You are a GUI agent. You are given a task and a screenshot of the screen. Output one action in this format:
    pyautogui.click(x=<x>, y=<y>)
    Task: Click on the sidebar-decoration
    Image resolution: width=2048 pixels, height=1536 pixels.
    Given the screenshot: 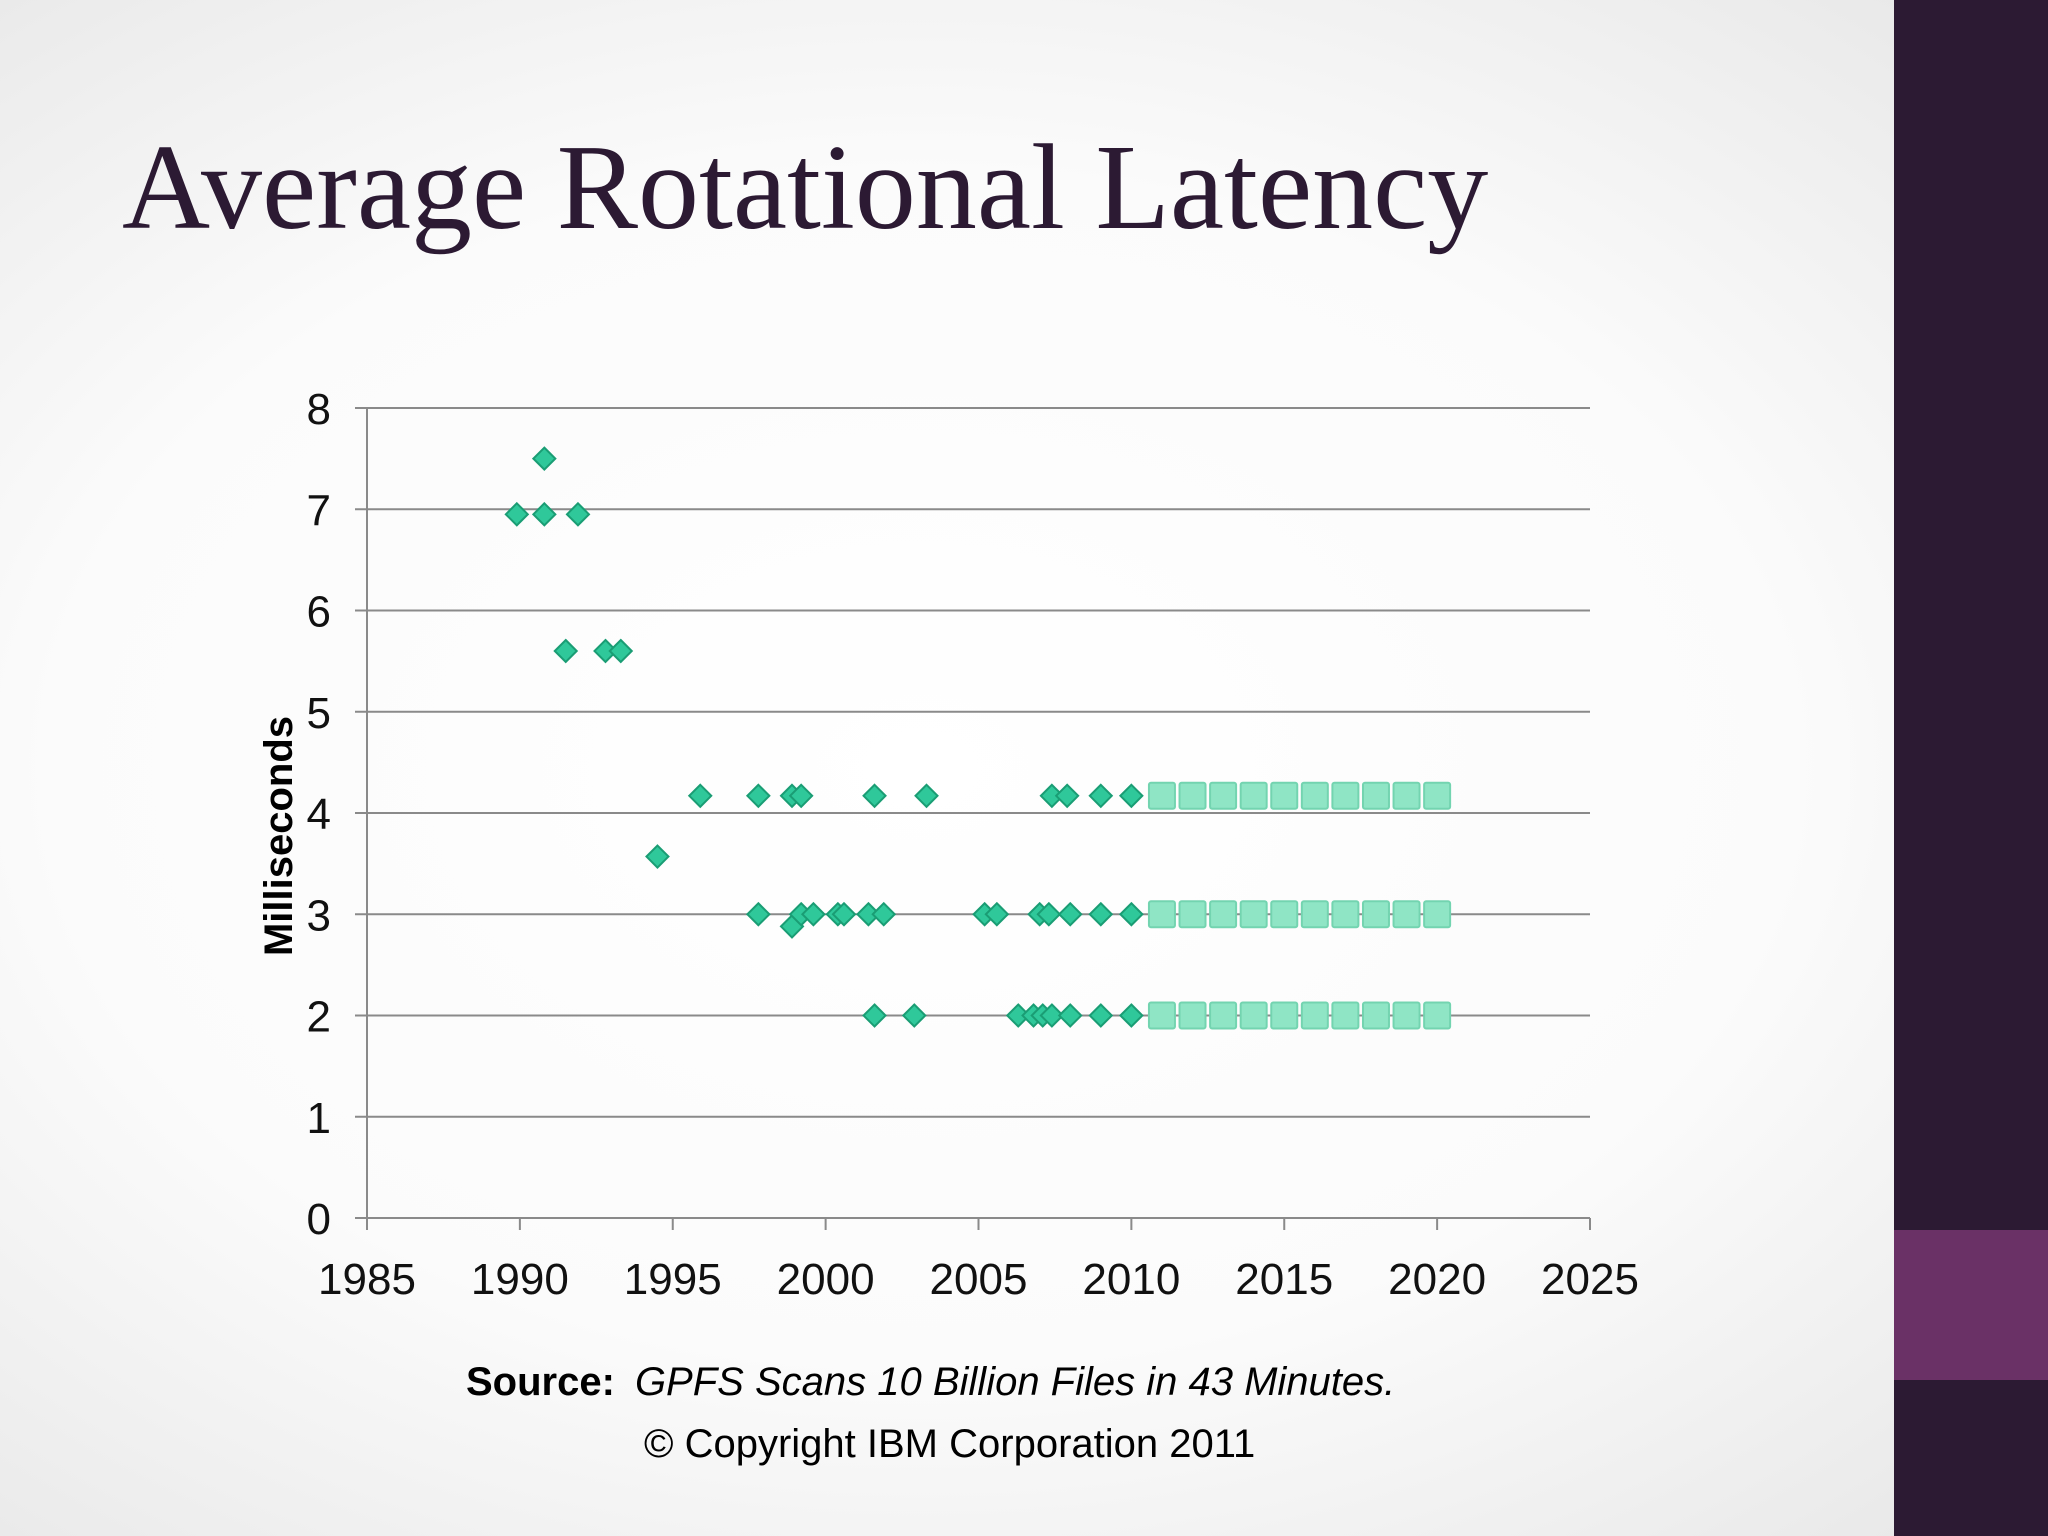 What is the action you would take?
    pyautogui.click(x=1971, y=768)
    